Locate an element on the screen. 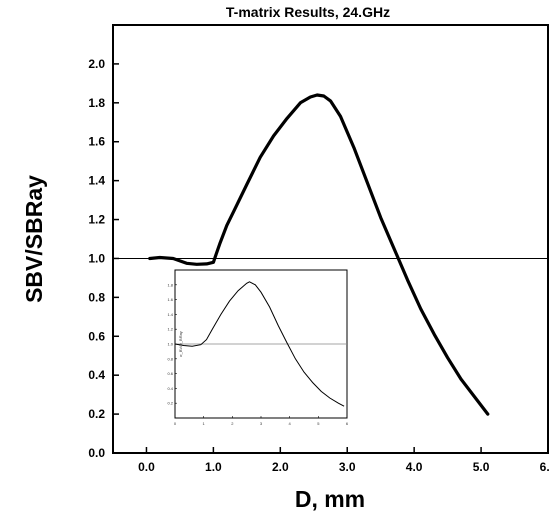 The width and height of the screenshot is (550, 519). y-tick-label: 0.4 is located at coordinates (96, 375).